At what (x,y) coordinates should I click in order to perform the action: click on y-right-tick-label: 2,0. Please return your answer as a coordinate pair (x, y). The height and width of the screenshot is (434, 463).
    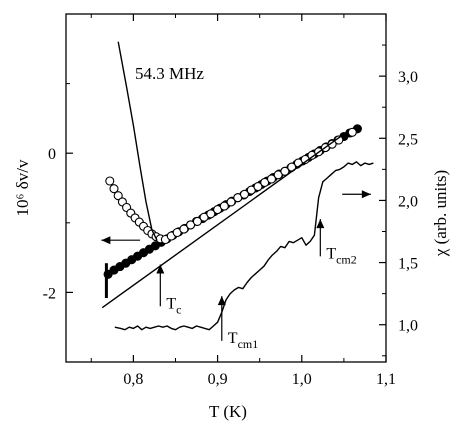
    Looking at the image, I should click on (408, 201).